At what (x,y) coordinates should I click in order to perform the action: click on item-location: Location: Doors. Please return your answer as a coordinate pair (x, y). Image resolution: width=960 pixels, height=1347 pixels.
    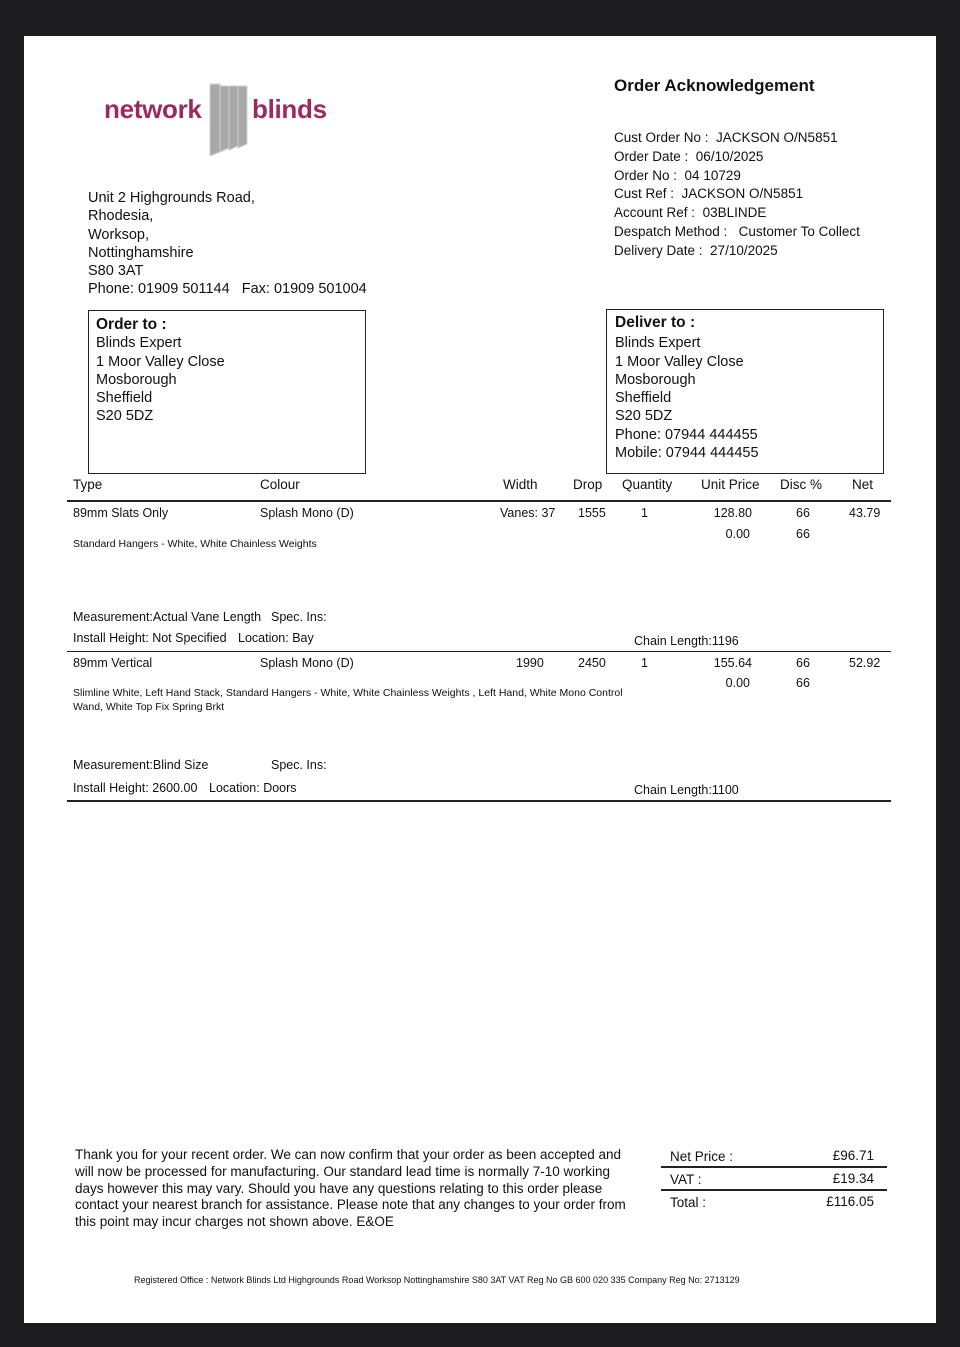
    Looking at the image, I should click on (253, 788).